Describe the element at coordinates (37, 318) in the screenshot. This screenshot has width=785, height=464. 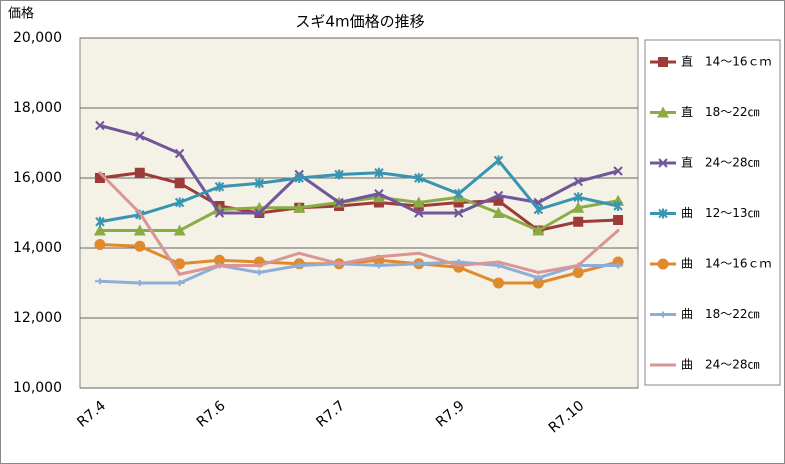
I see `y-tick-label: 12,000` at that location.